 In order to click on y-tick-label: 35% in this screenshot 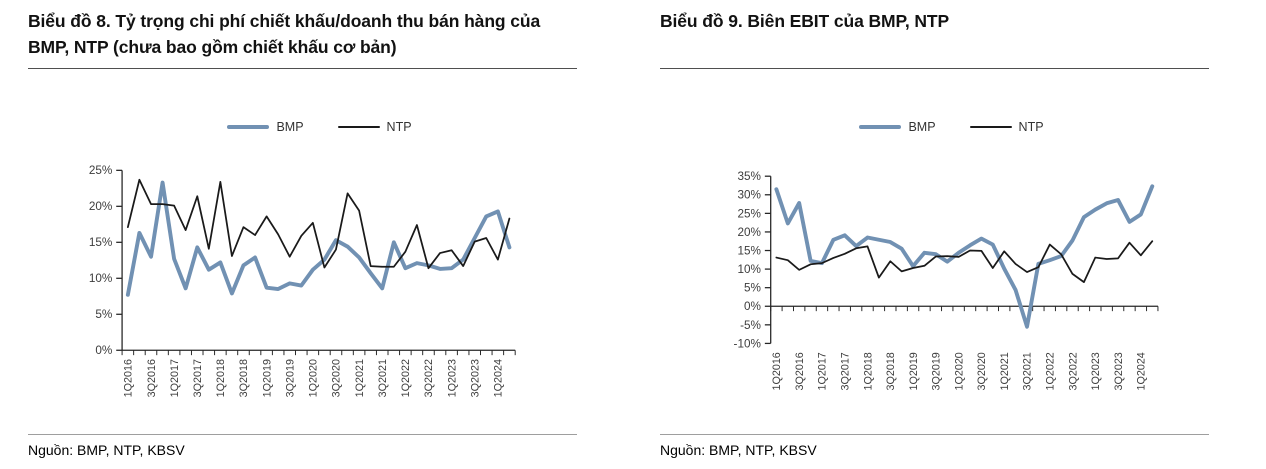, I will do `click(748, 176)`.